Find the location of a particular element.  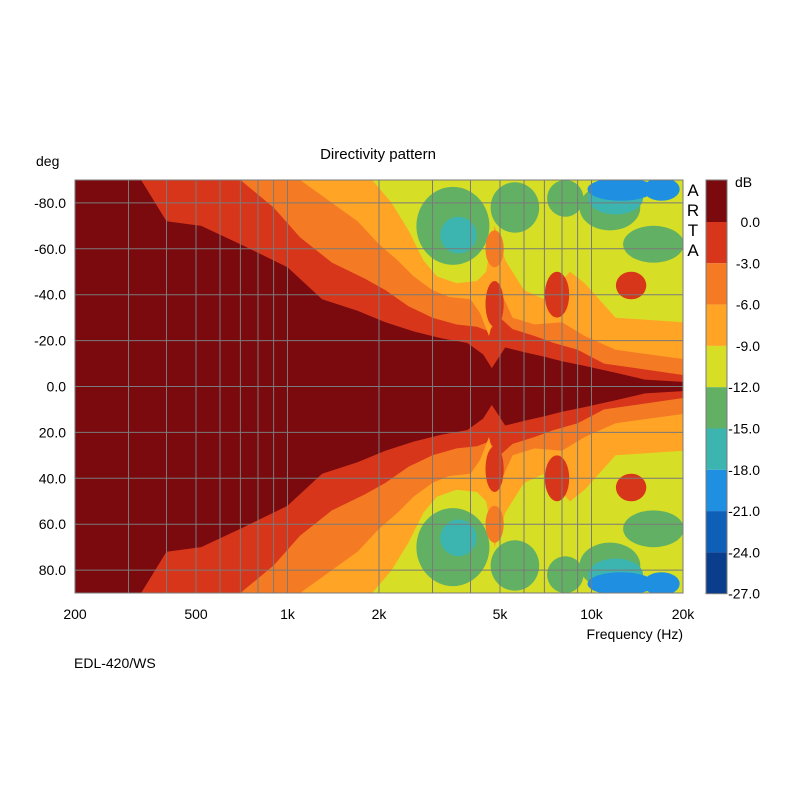

y-tick-label: -20.0 is located at coordinates (50, 341).